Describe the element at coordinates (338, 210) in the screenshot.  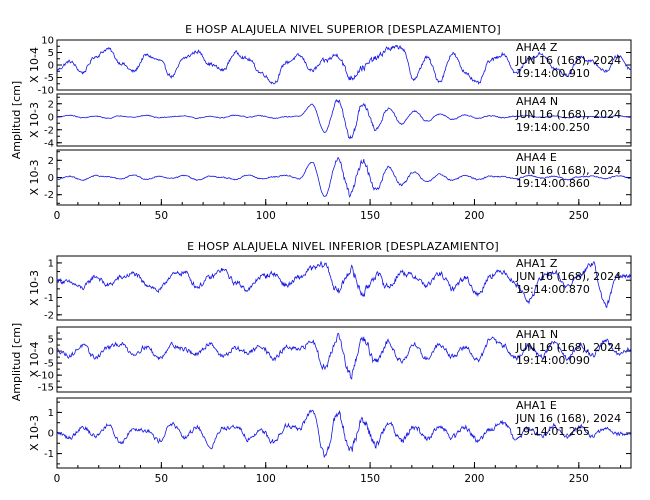
I see `x-axis-superior: 0 50 100 150 200 250` at that location.